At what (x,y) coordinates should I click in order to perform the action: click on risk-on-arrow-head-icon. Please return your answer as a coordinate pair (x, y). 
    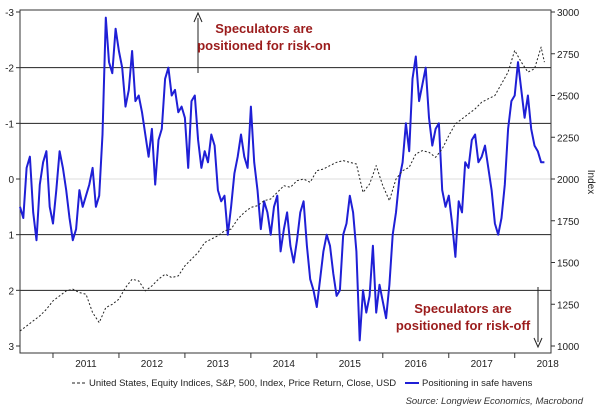
    Looking at the image, I should click on (198, 17).